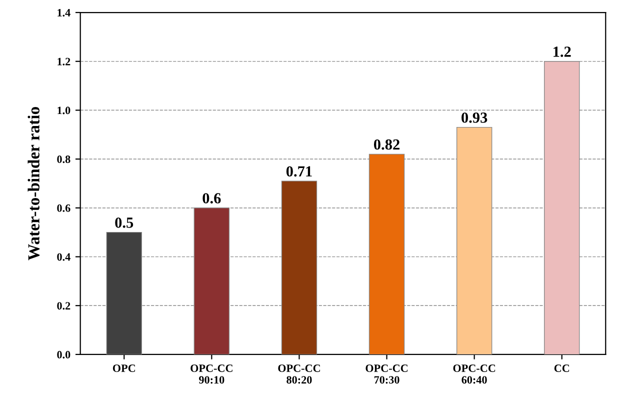  I want to click on y-tick-label: 0.8, so click(63, 160).